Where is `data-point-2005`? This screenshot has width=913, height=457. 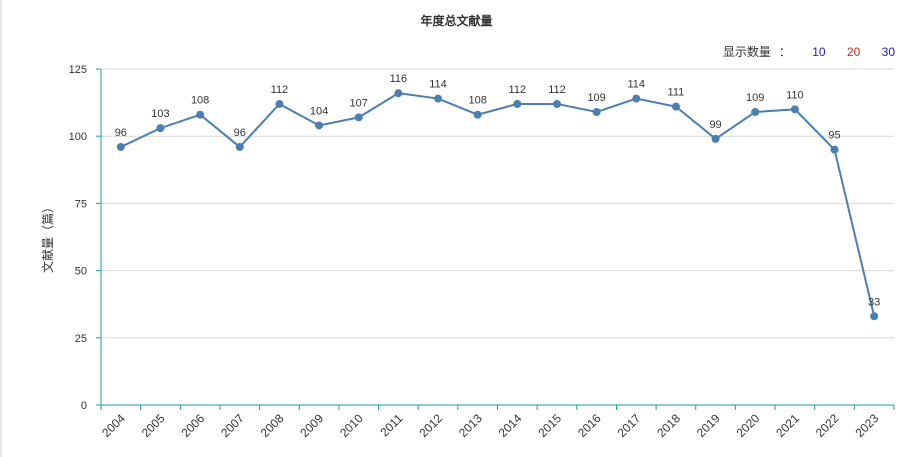 data-point-2005 is located at coordinates (160, 128).